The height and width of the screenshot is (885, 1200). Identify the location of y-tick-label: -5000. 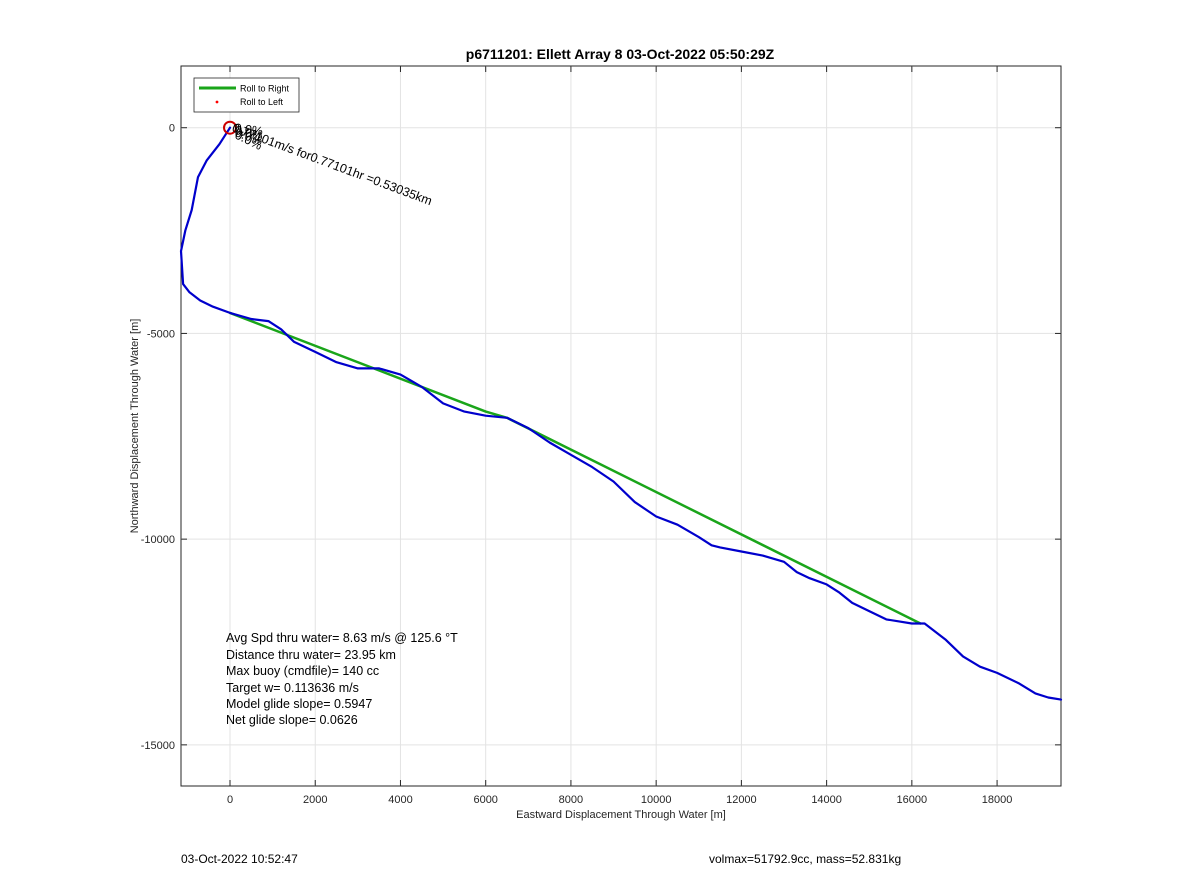
(161, 334).